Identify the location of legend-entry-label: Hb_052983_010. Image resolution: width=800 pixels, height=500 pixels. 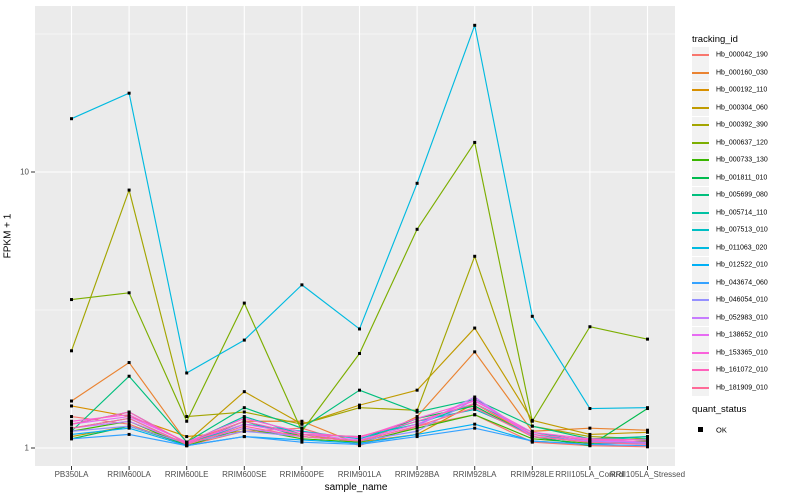
(742, 317).